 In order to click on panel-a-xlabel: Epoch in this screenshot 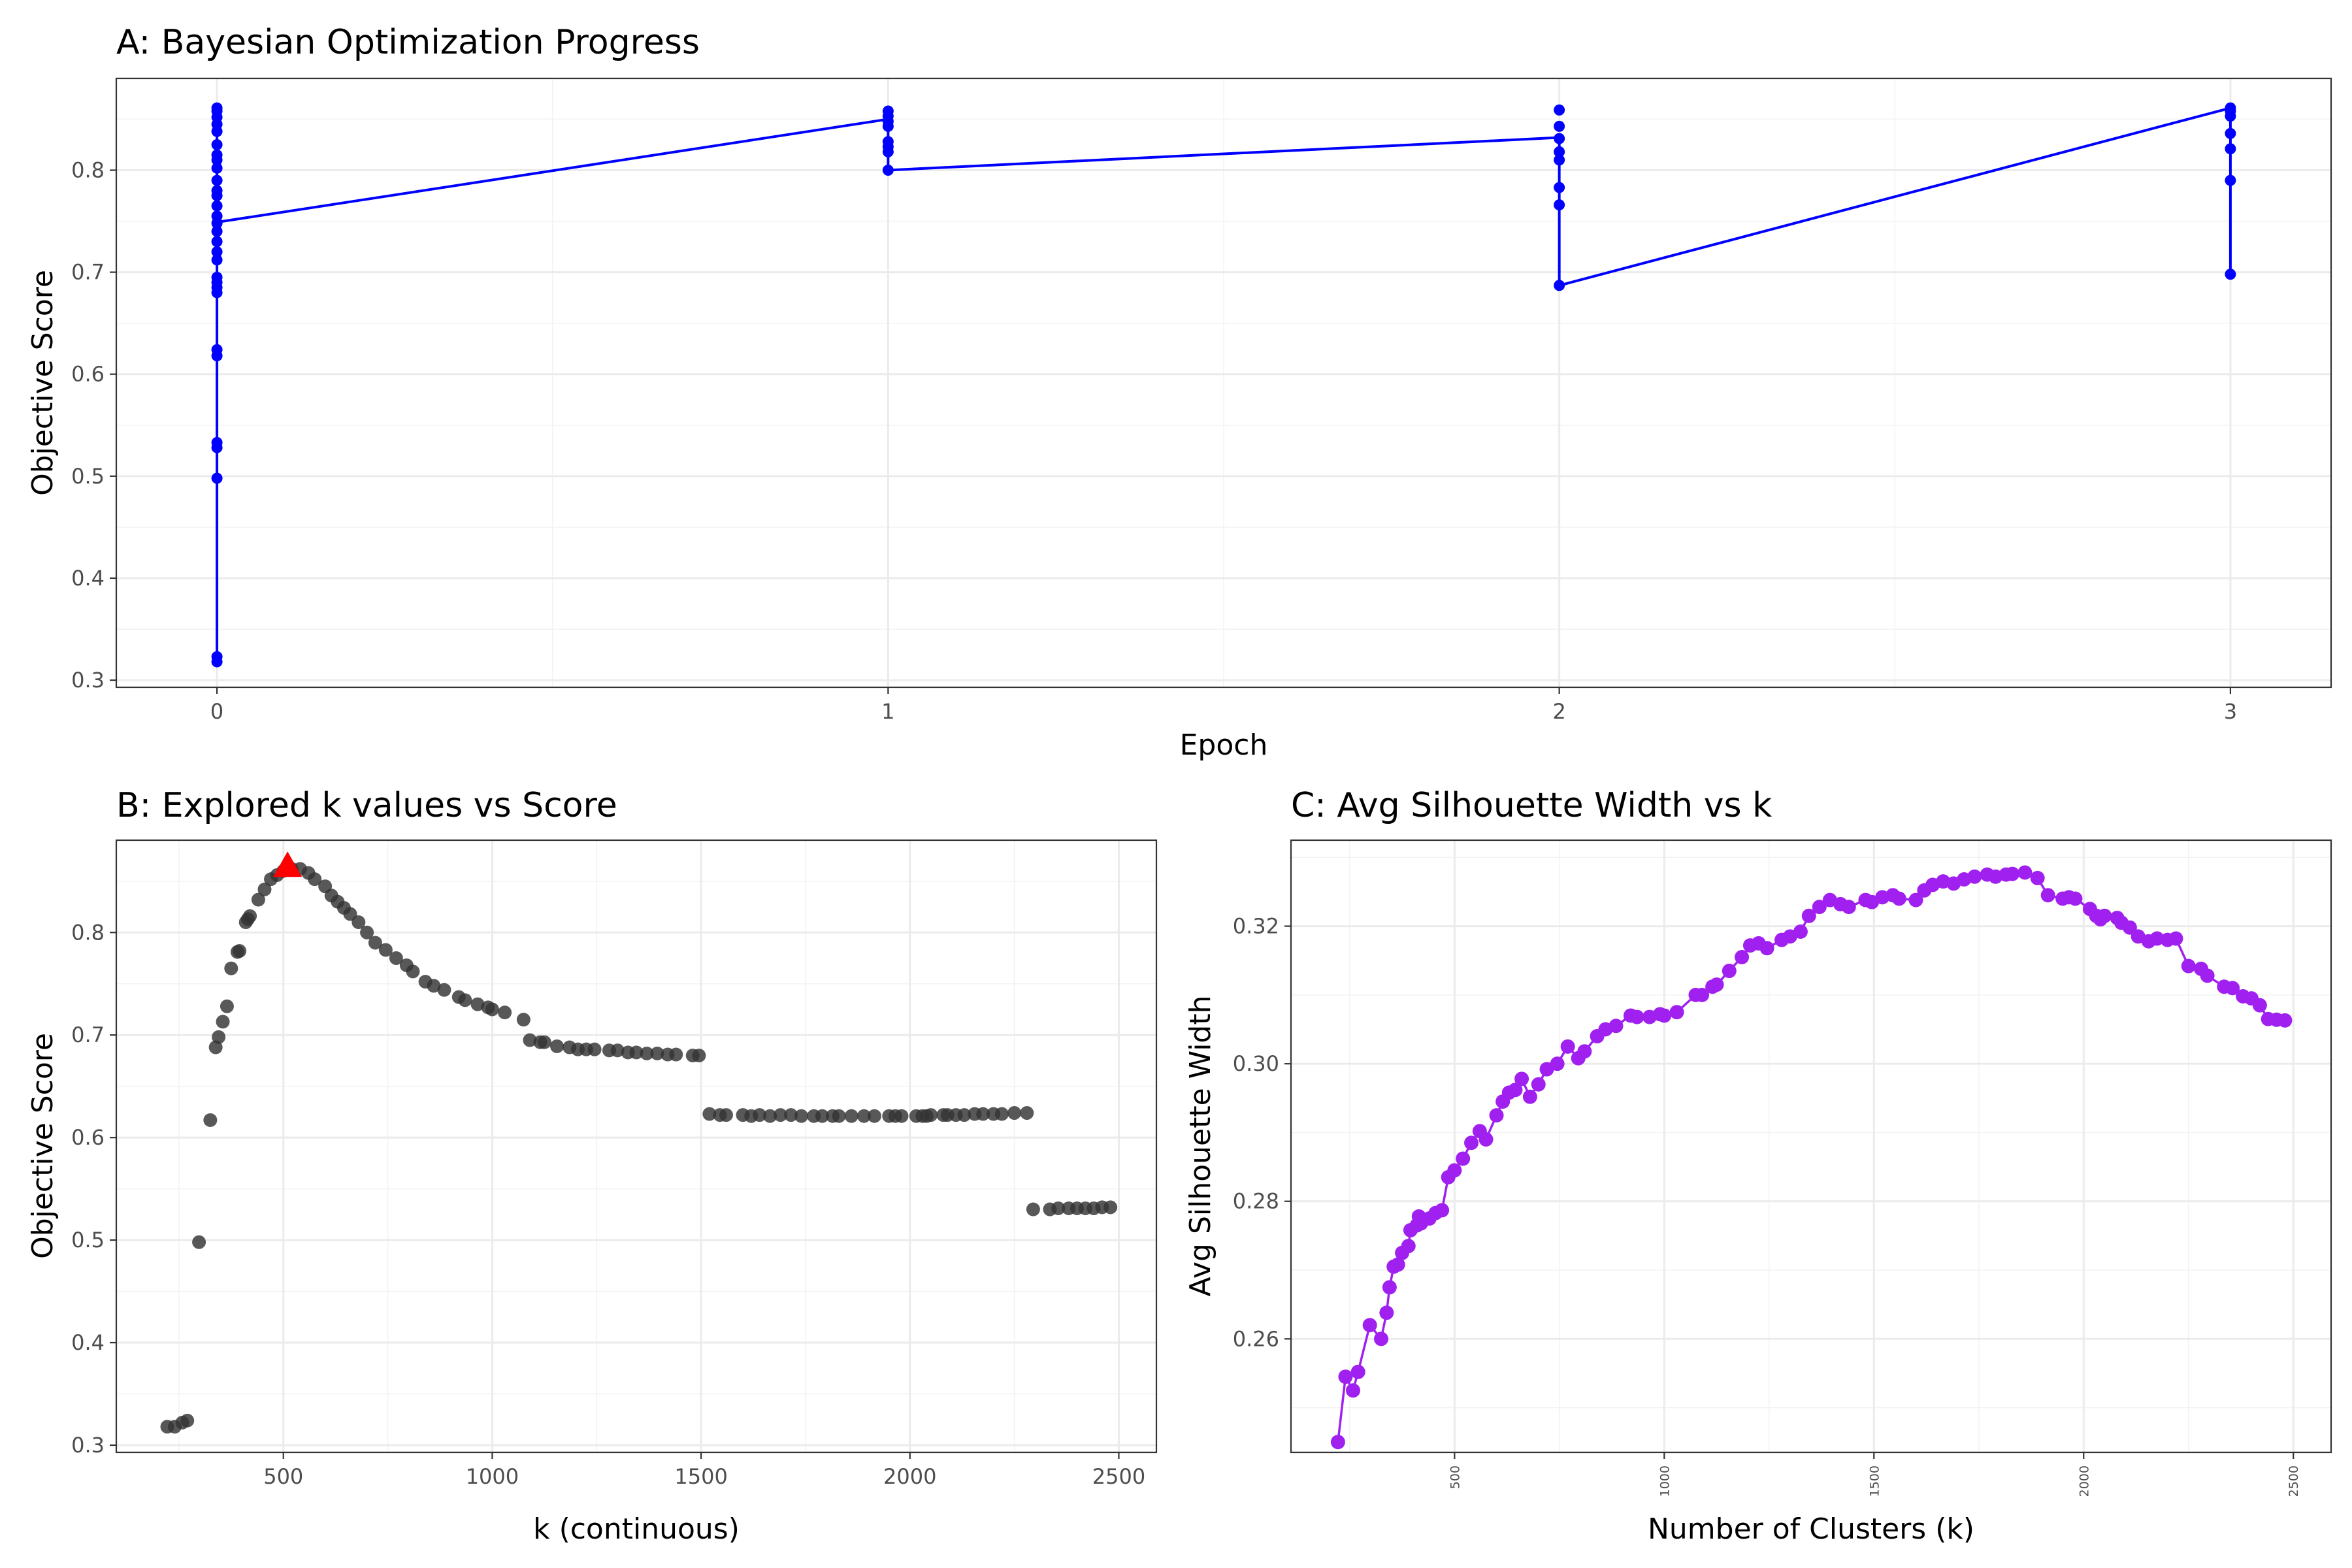, I will do `click(1224, 745)`.